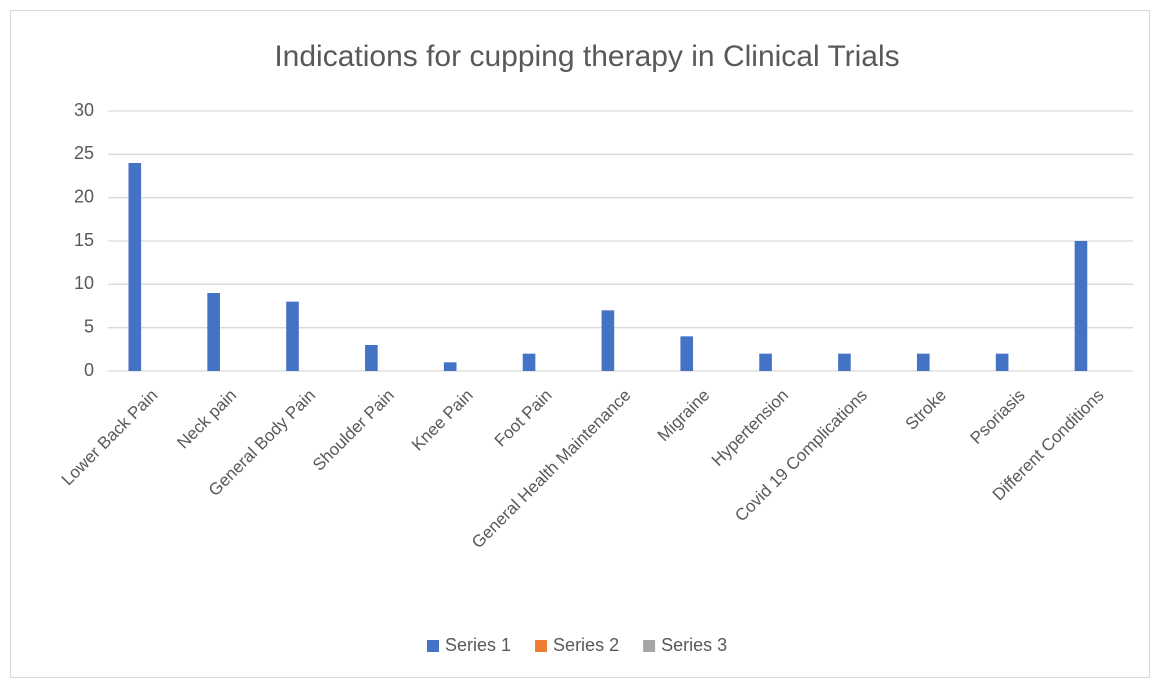 The image size is (1150, 683). What do you see at coordinates (478, 645) in the screenshot?
I see `legend-label: Series 1` at bounding box center [478, 645].